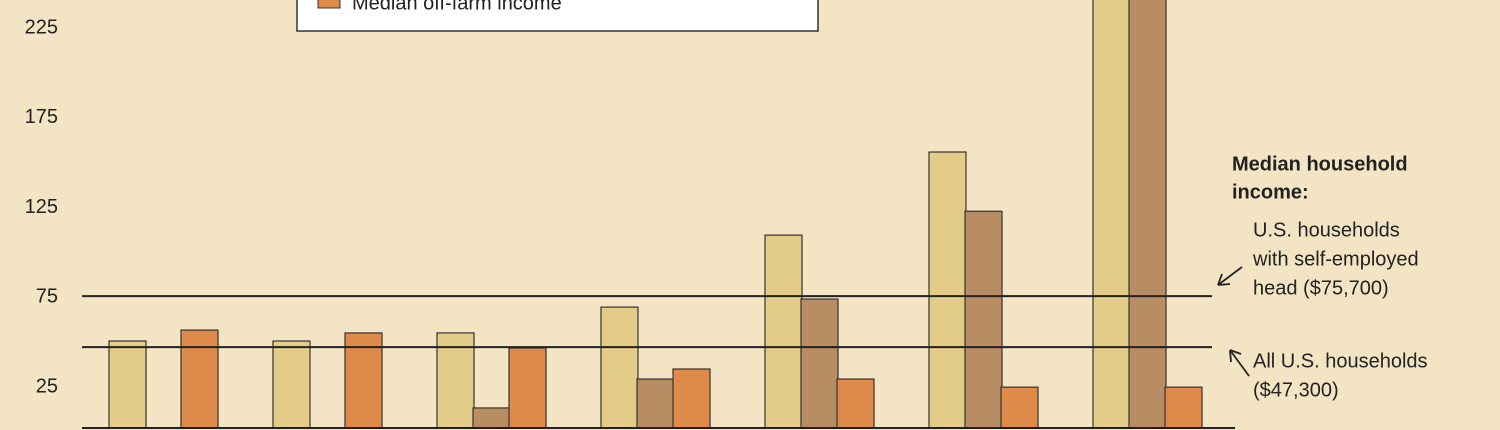  What do you see at coordinates (47, 386) in the screenshot?
I see `y-tick-label: 25` at bounding box center [47, 386].